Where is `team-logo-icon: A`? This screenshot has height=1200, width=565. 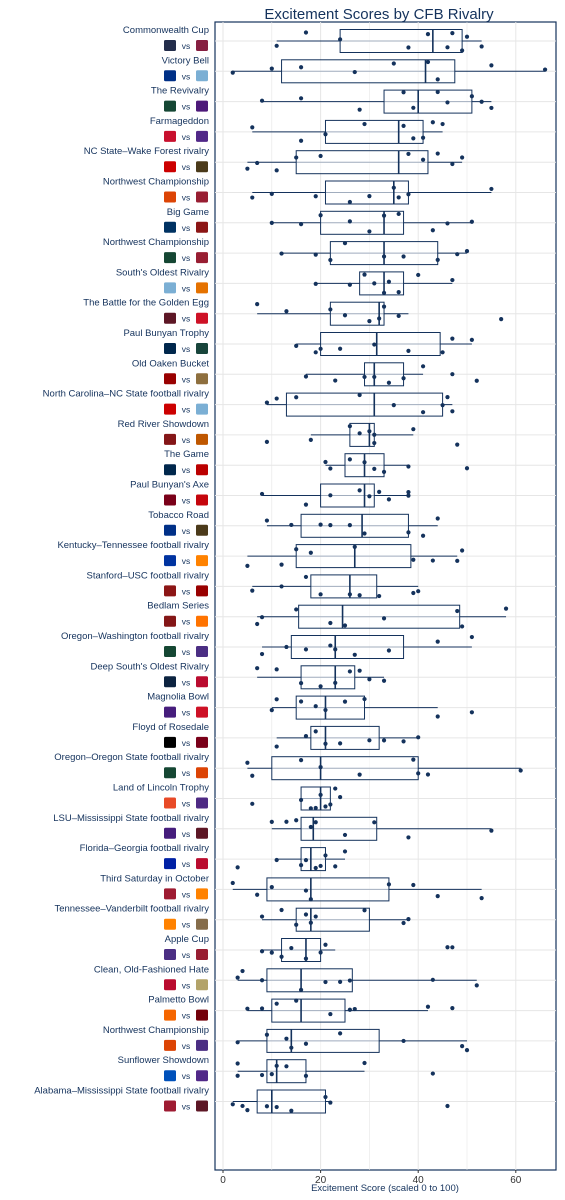 team-logo-icon: A is located at coordinates (170, 1106).